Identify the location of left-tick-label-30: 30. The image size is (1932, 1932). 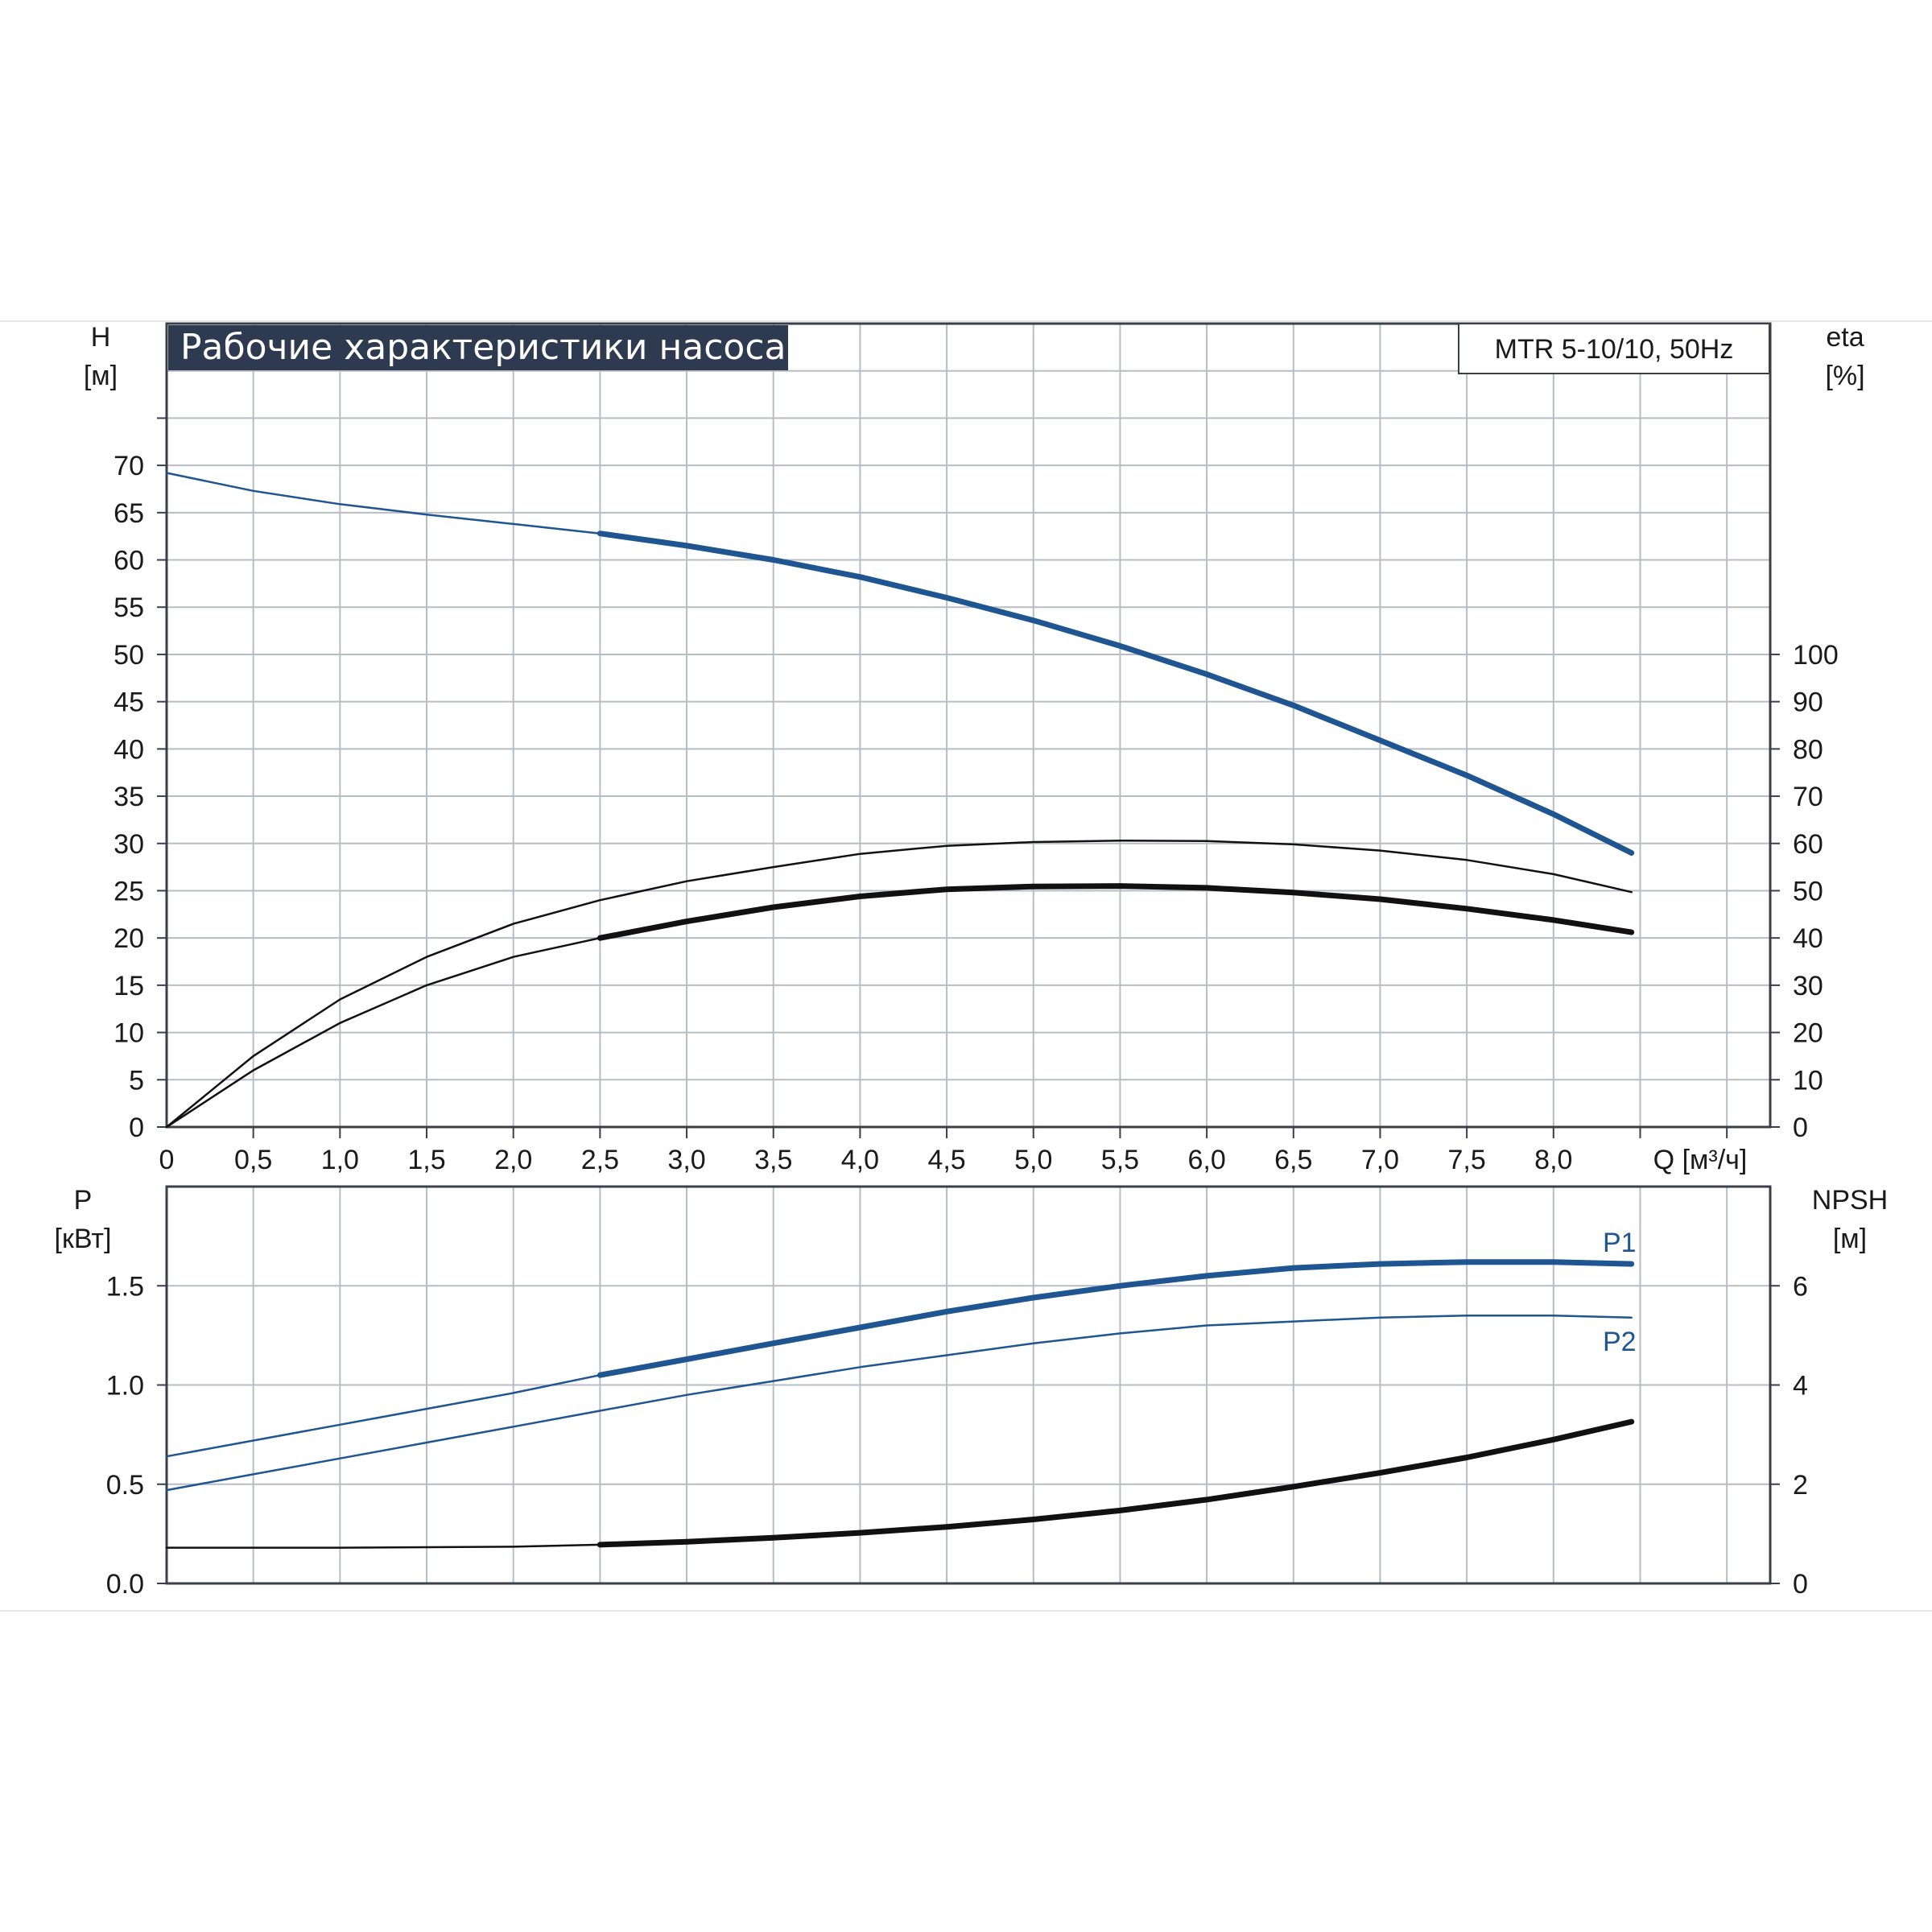
(129, 844).